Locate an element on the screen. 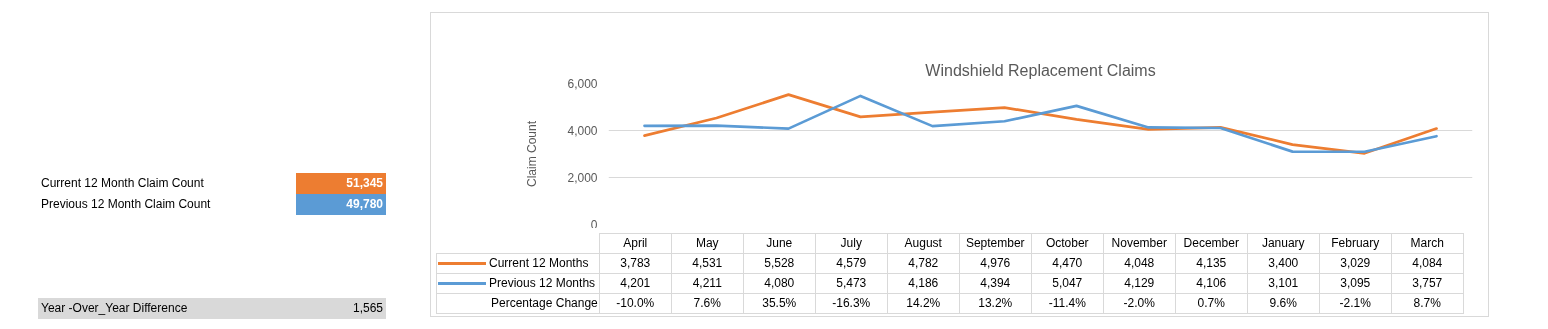 The image size is (1548, 329). y-axis-title: Claim Count is located at coordinates (532, 154).